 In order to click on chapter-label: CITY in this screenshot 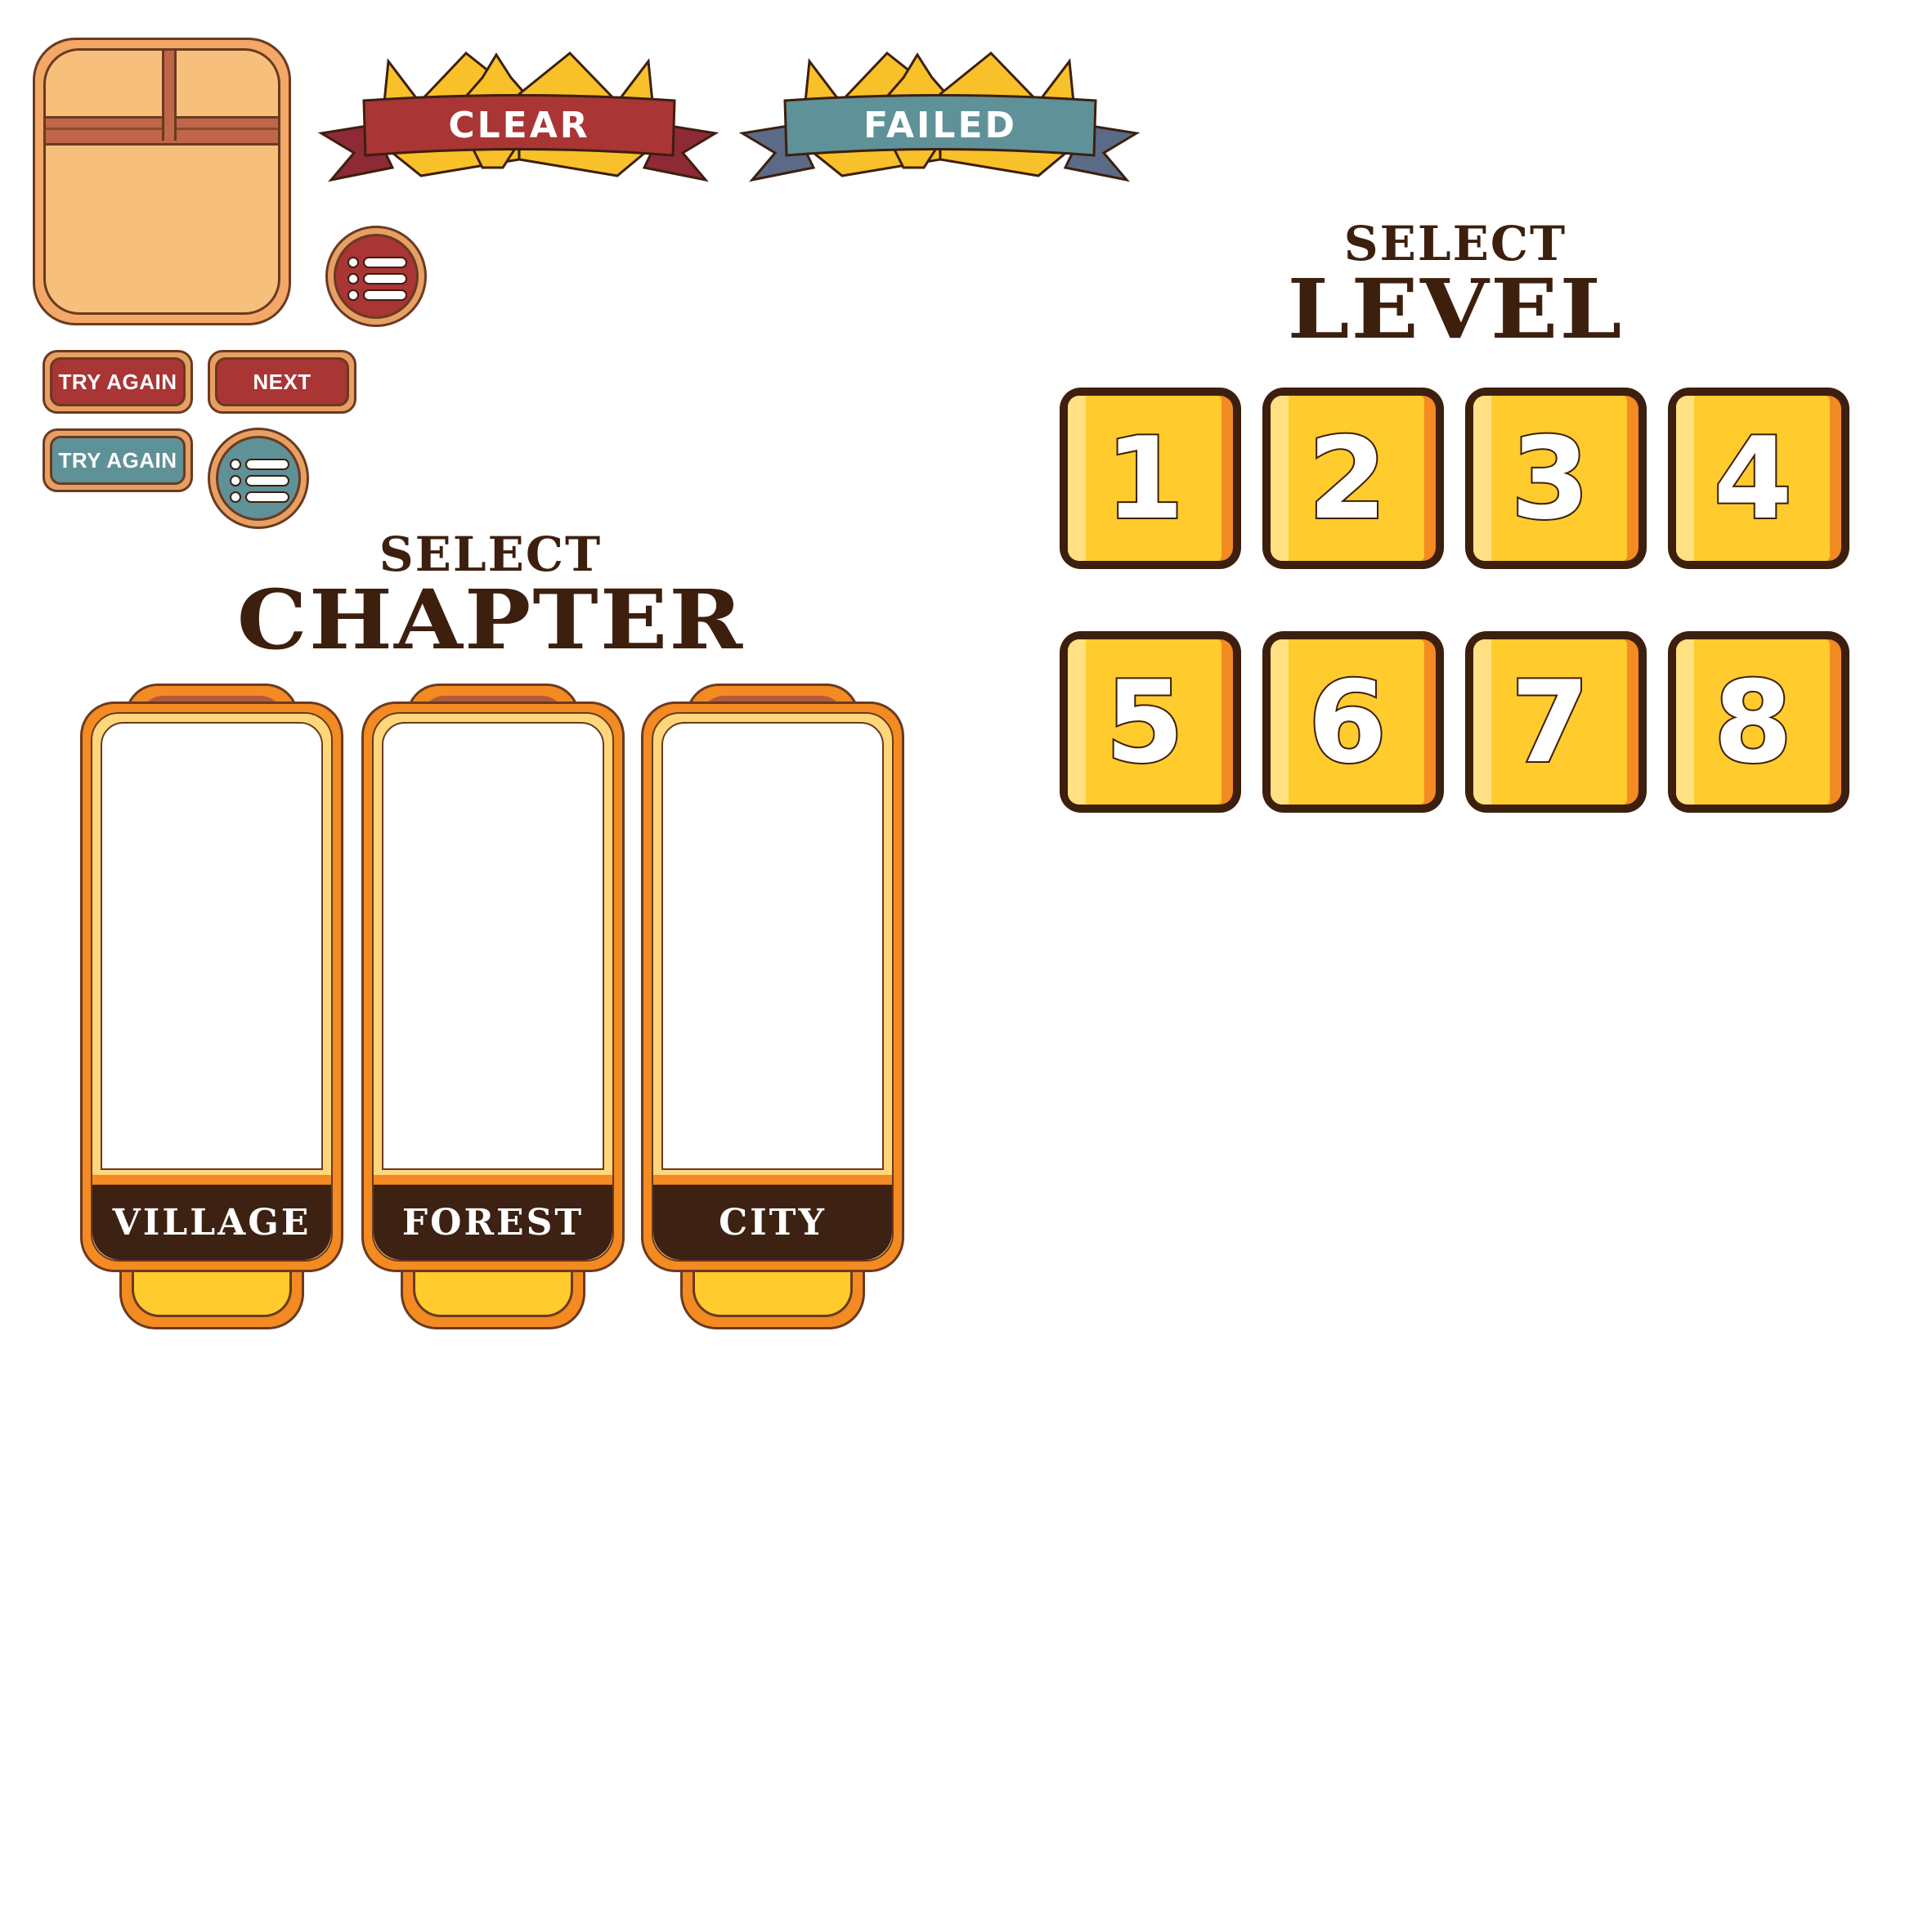, I will do `click(772, 1217)`.